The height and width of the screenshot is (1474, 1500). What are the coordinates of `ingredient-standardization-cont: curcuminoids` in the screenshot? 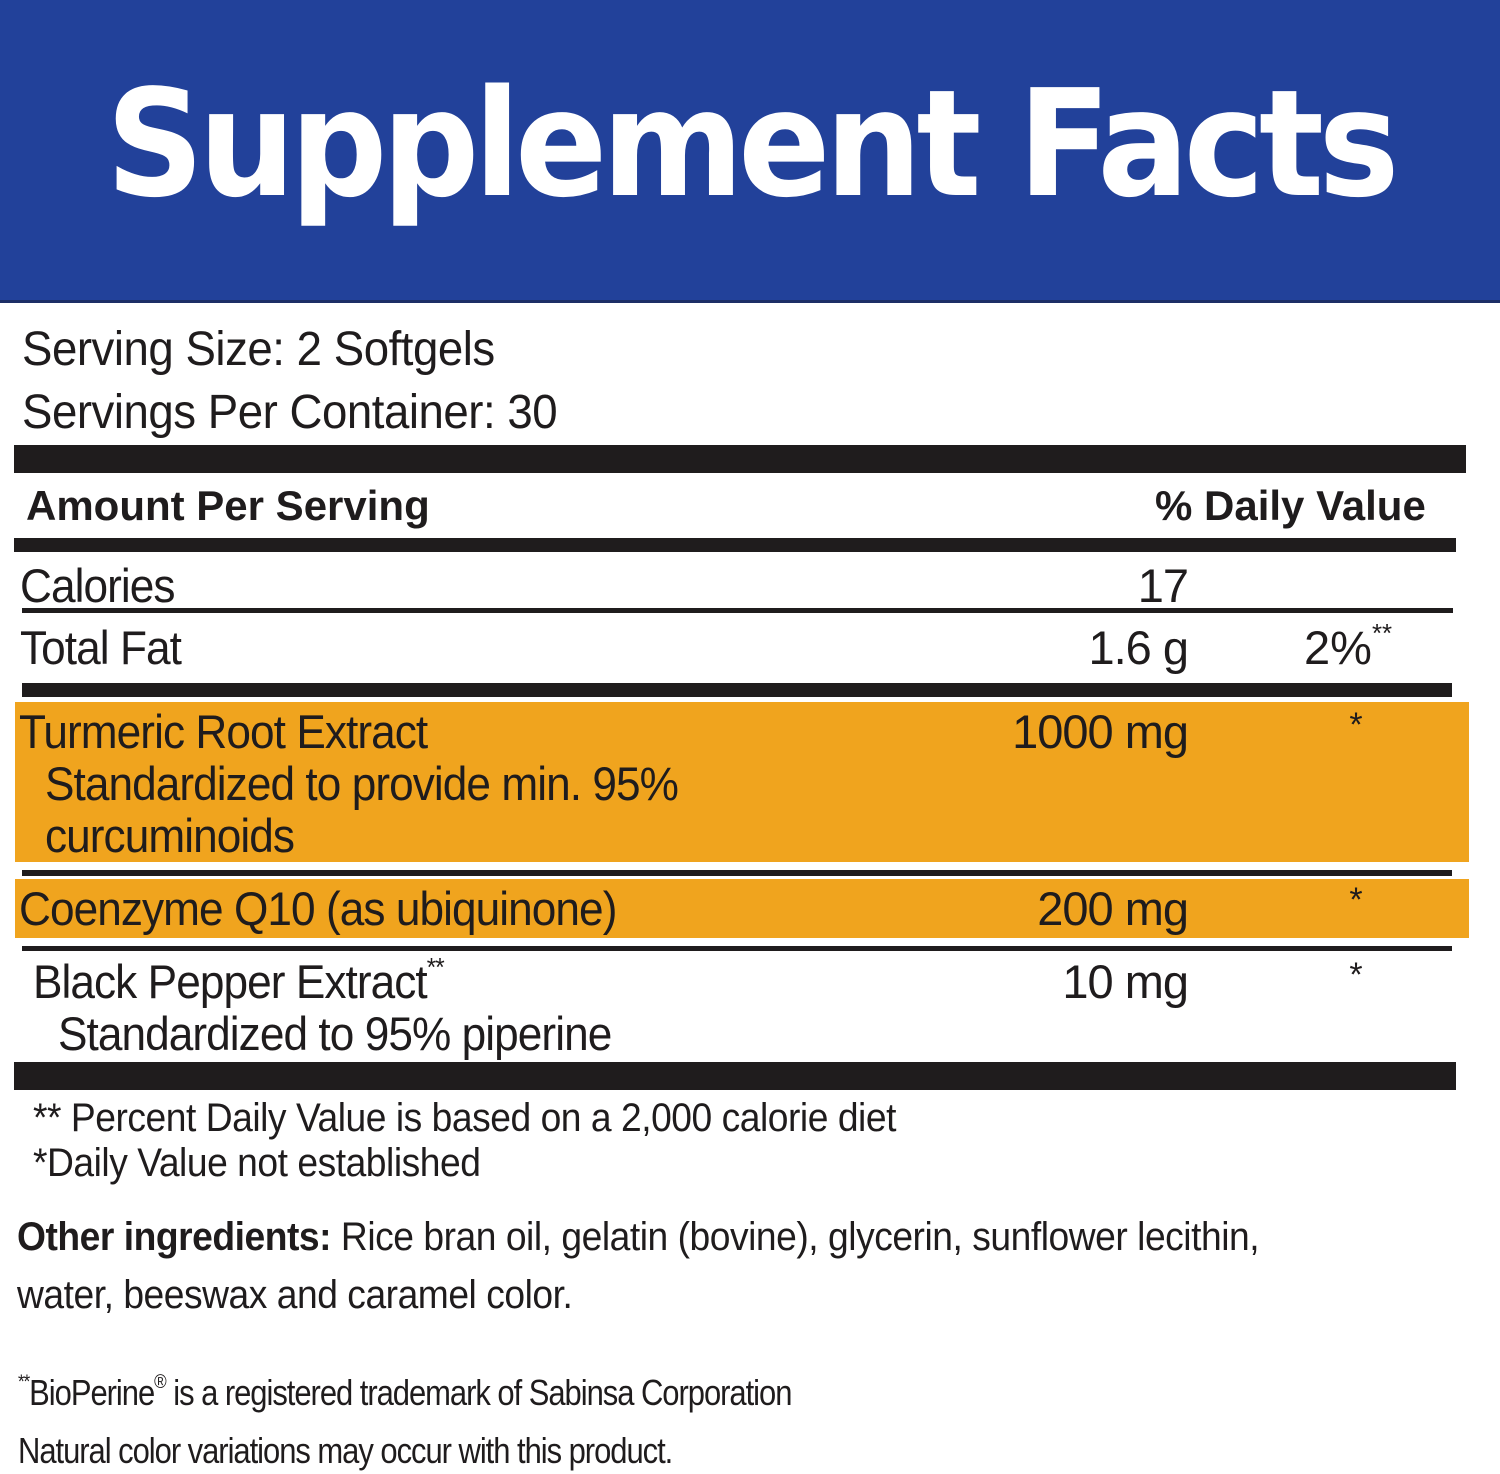 It's located at (170, 835).